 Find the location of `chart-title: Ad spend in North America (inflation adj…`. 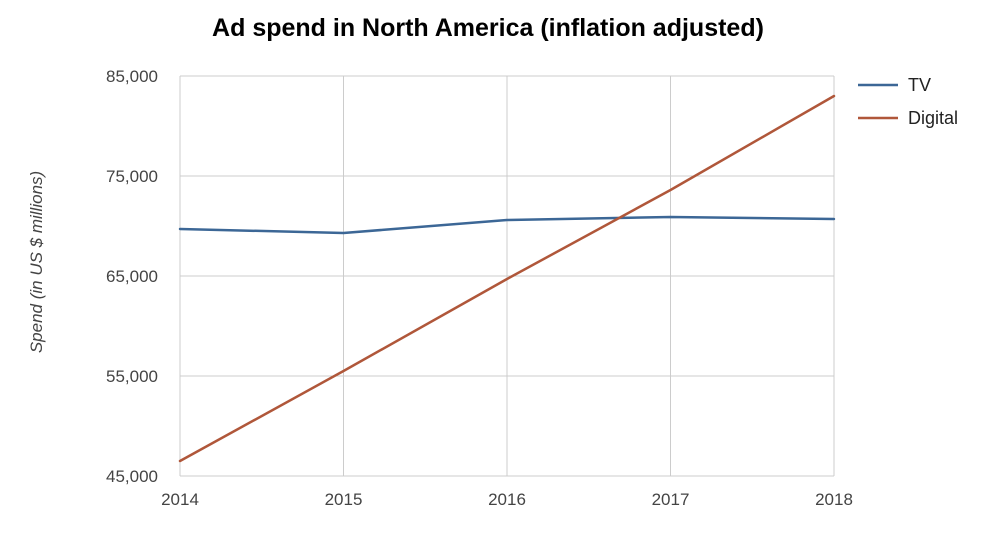

chart-title: Ad spend in North America (inflation adj… is located at coordinates (488, 28).